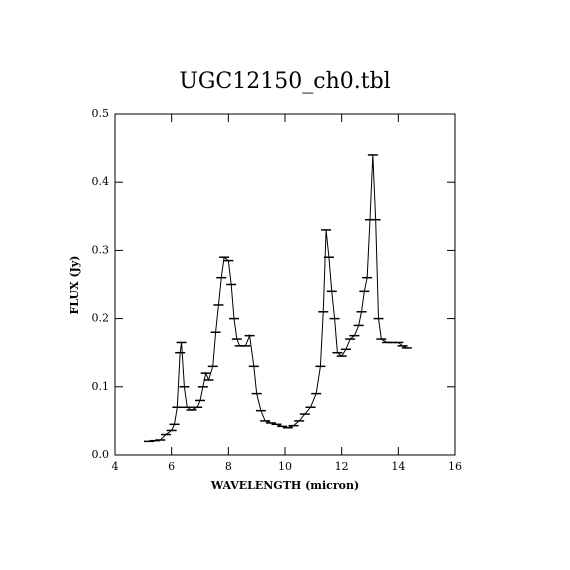  Describe the element at coordinates (285, 466) in the screenshot. I see `x-tick-label: 10` at that location.